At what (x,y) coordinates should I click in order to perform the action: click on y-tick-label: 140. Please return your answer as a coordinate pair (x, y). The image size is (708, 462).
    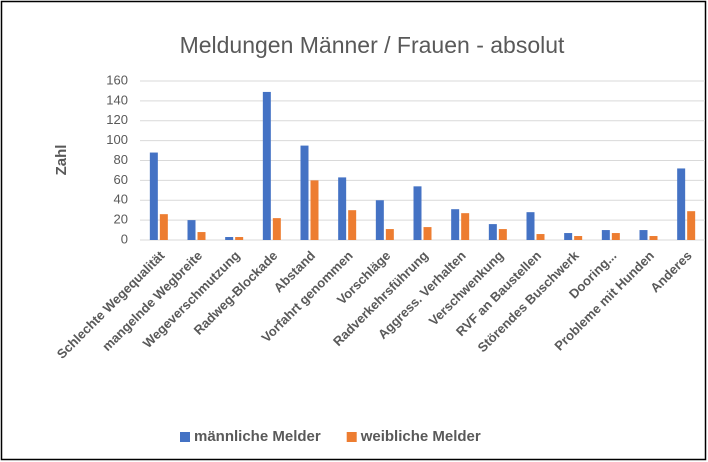
    Looking at the image, I should click on (117, 99).